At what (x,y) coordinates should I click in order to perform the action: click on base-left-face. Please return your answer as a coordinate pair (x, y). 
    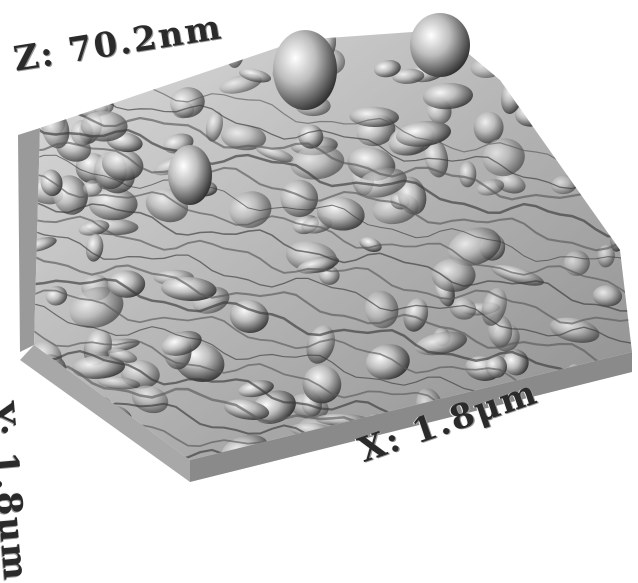
    Looking at the image, I should click on (29, 240).